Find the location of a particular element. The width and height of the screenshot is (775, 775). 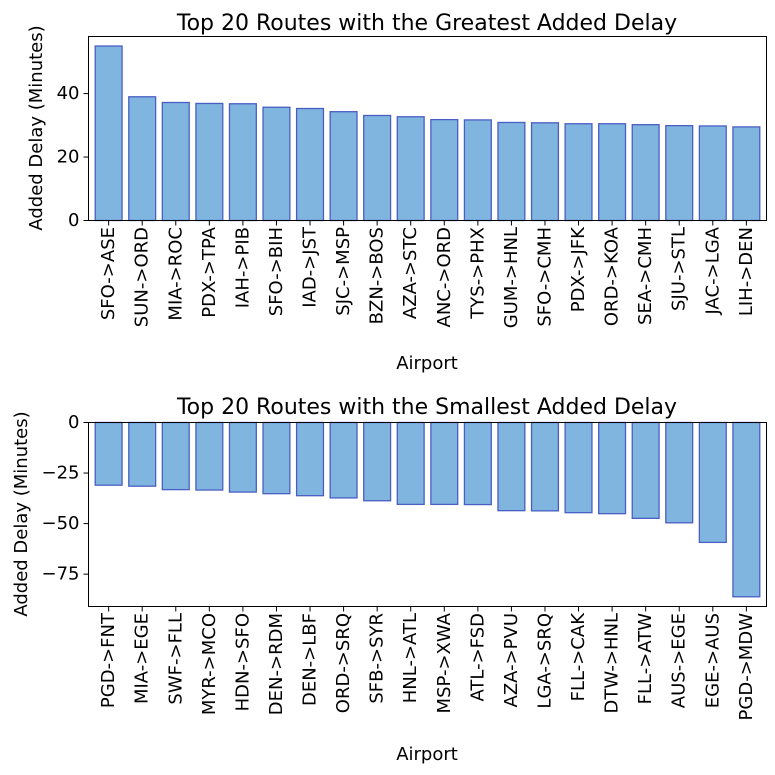

bar-EGE->AUS is located at coordinates (712, 482).